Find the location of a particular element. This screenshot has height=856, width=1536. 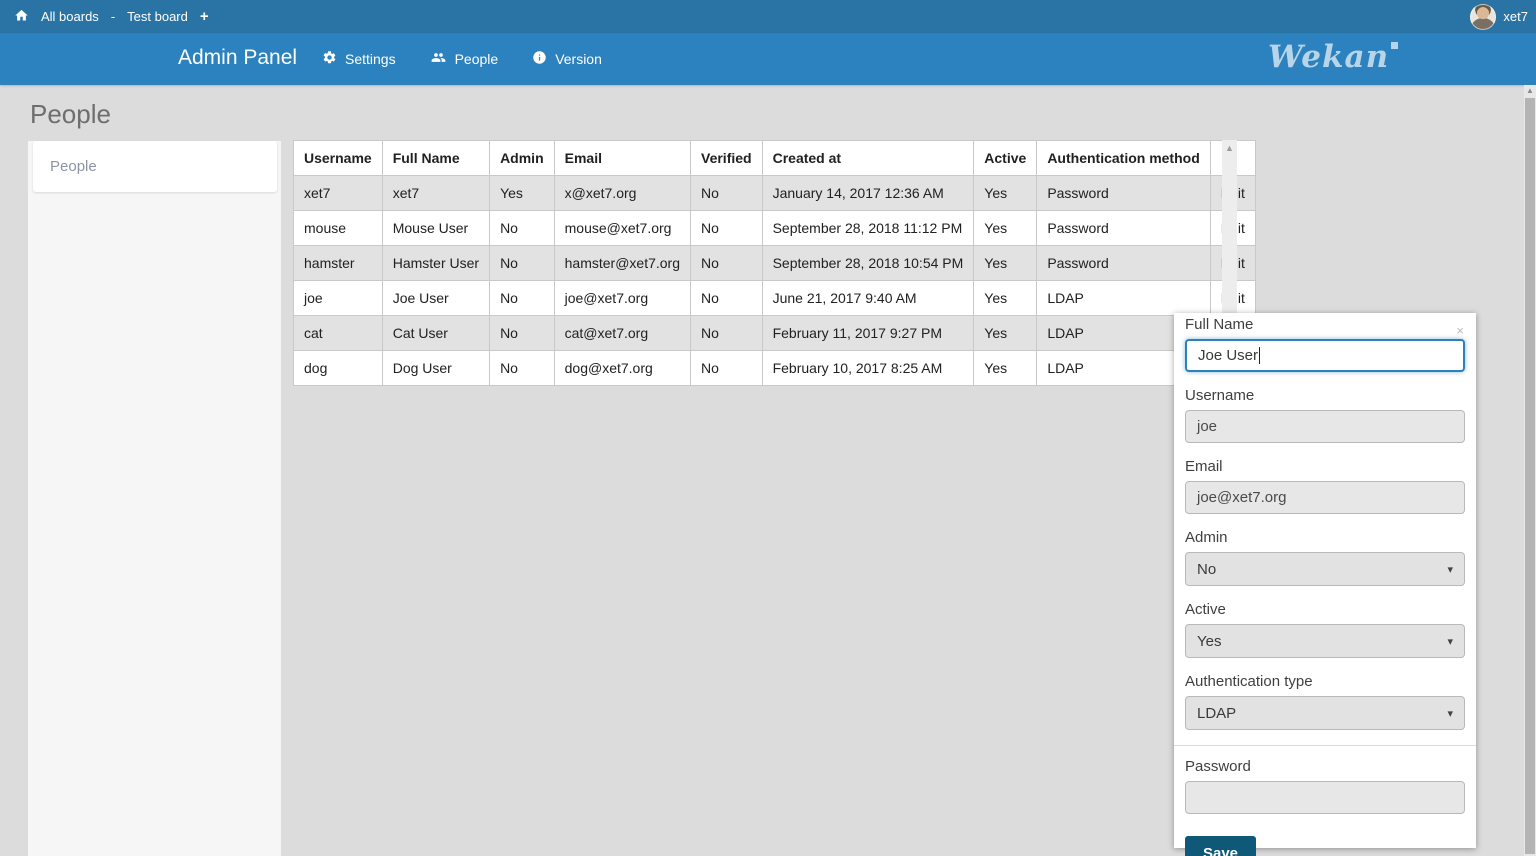

gear-icon is located at coordinates (329, 59).